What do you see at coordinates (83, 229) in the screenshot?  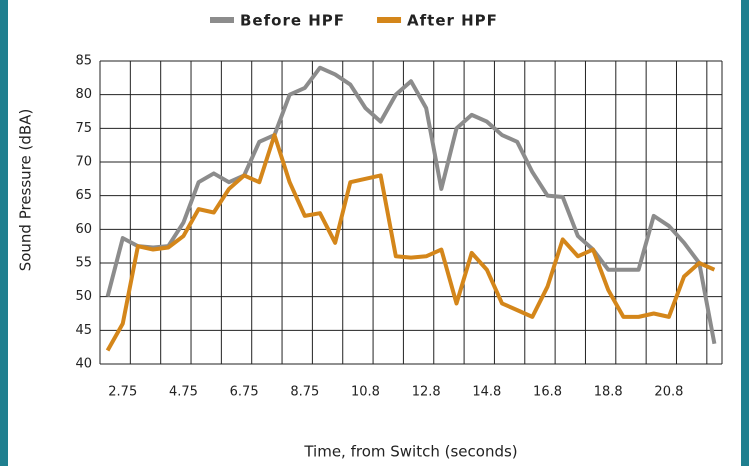 I see `y-tick-label: 60` at bounding box center [83, 229].